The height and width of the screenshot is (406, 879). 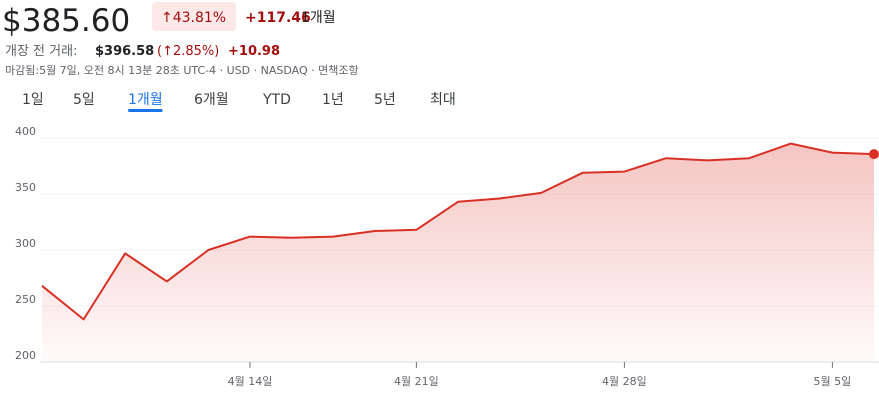 What do you see at coordinates (66, 21) in the screenshot?
I see `price: $385.60` at bounding box center [66, 21].